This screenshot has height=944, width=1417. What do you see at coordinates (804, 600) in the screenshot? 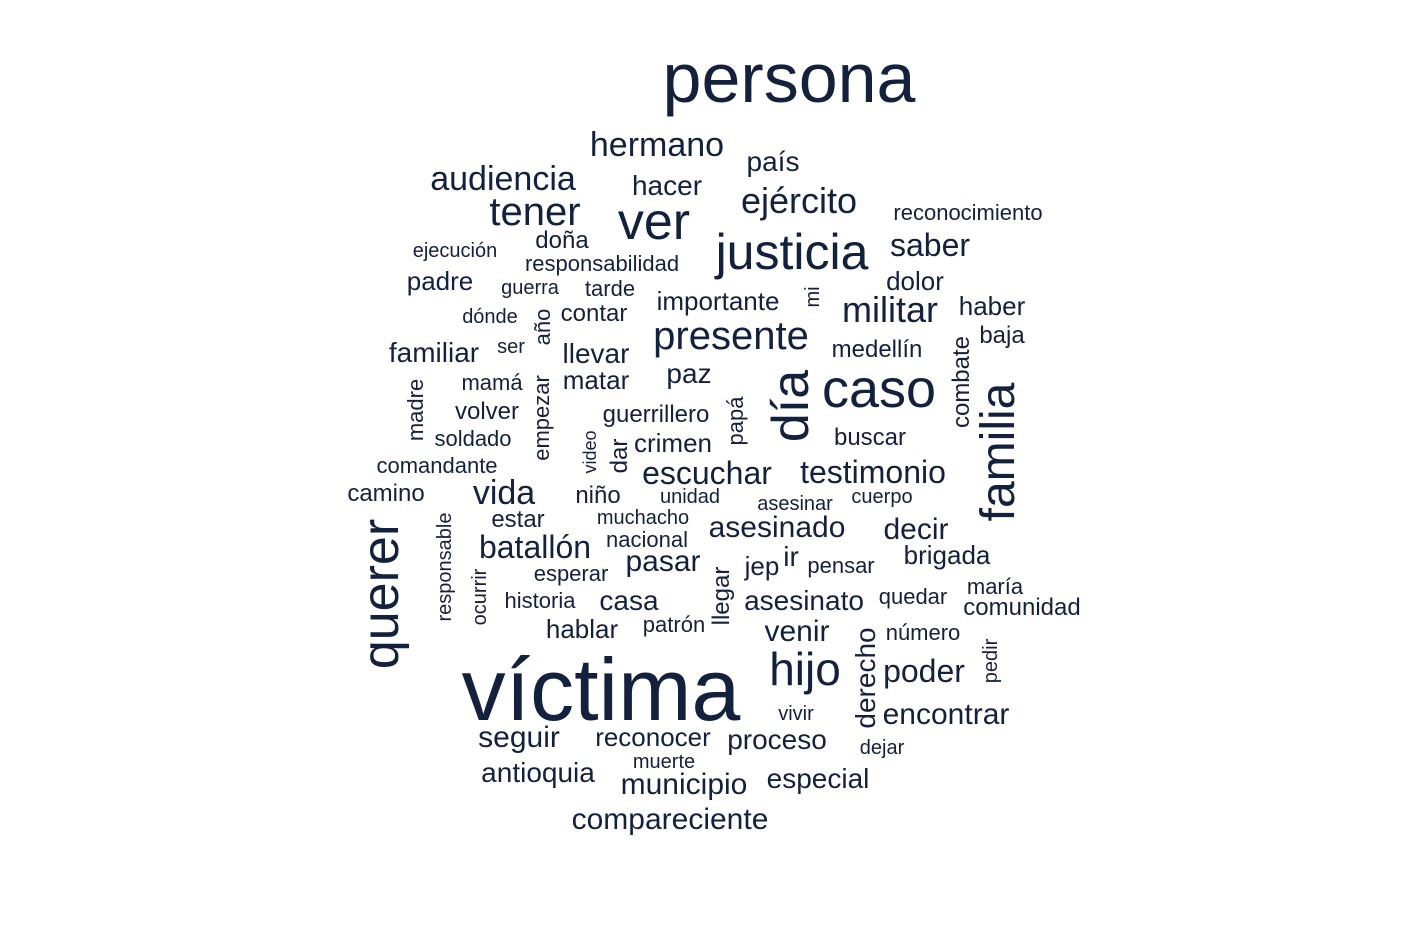
I see `word-asesinato: asesinato` at bounding box center [804, 600].